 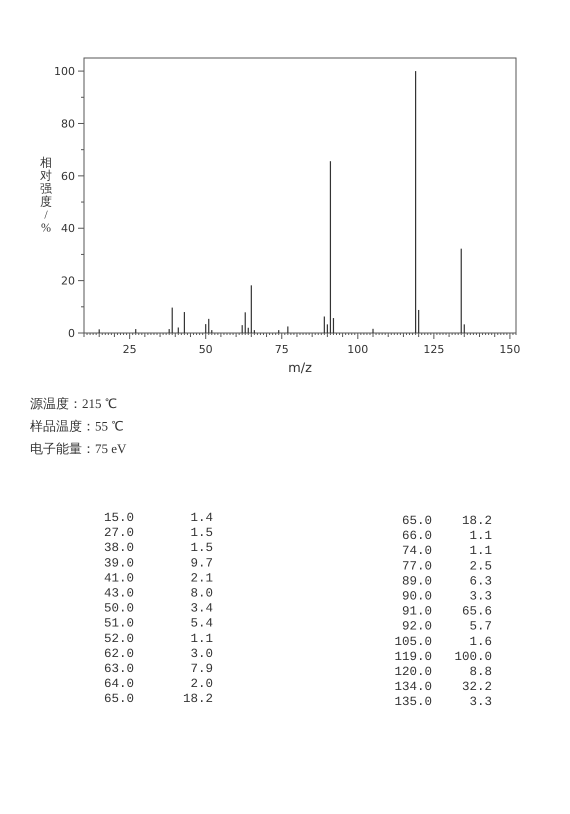 I want to click on table-cell: 5.7, so click(x=480, y=627).